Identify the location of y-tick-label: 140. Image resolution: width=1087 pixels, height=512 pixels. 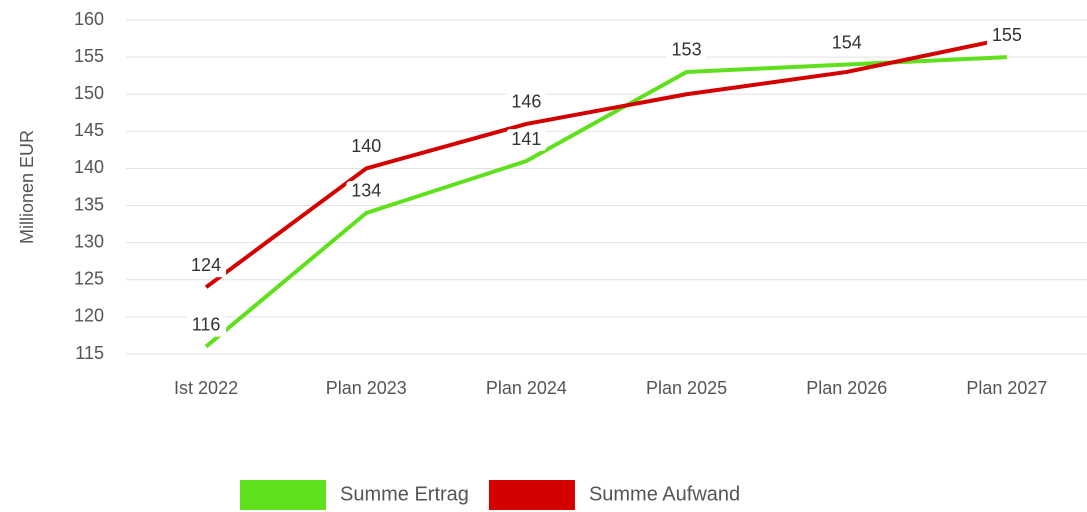
(89, 167).